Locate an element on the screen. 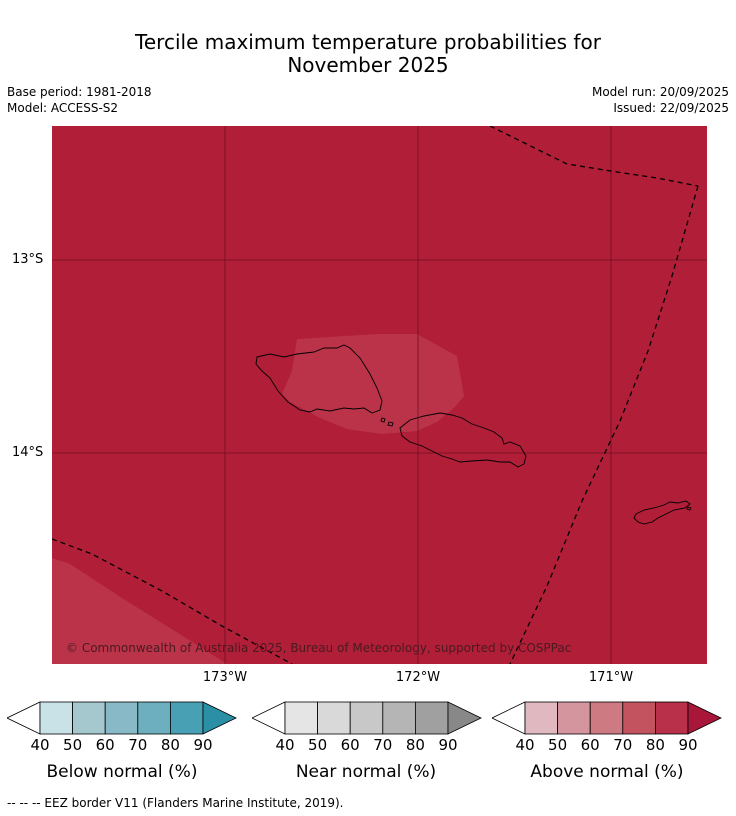 This screenshot has width=736, height=816. eez-border-north is located at coordinates (594, 156).